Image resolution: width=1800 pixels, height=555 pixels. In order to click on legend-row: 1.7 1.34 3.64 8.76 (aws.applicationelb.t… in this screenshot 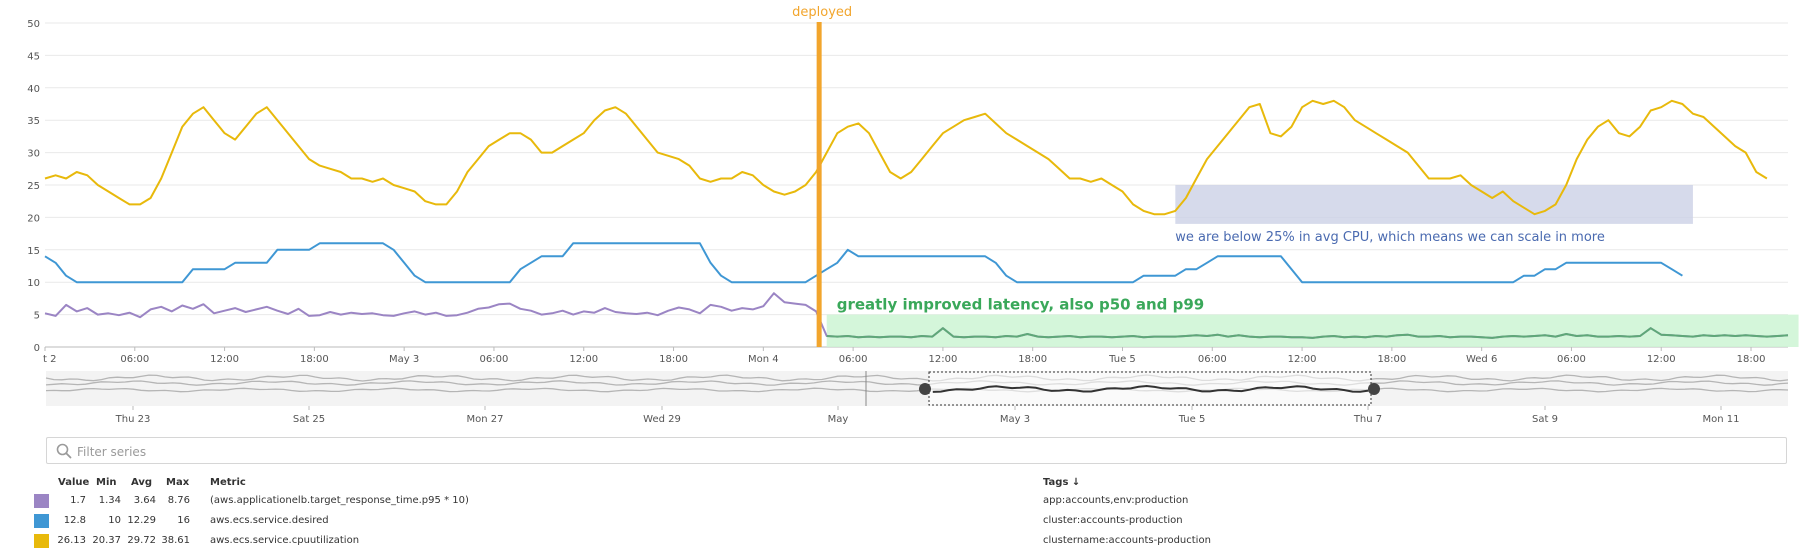, I will do `click(900, 501)`.